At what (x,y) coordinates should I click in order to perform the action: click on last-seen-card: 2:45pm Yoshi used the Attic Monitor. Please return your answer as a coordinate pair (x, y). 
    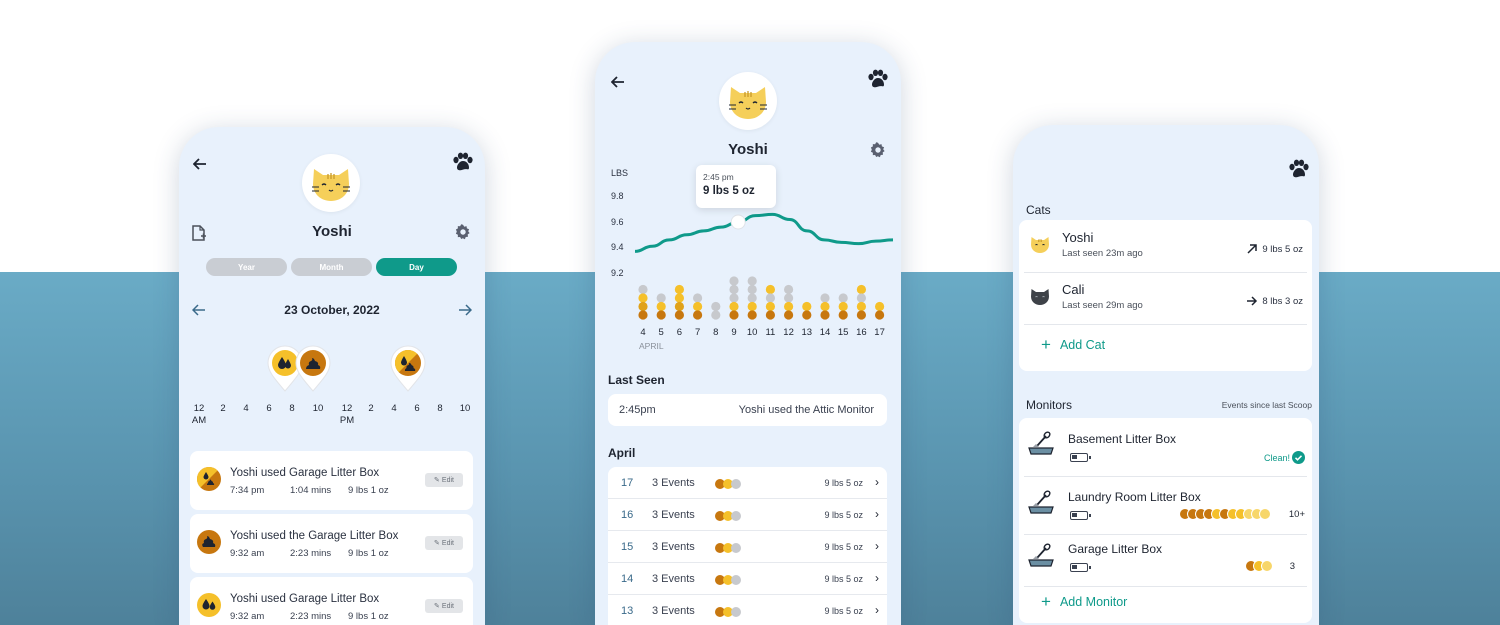
    Looking at the image, I should click on (747, 410).